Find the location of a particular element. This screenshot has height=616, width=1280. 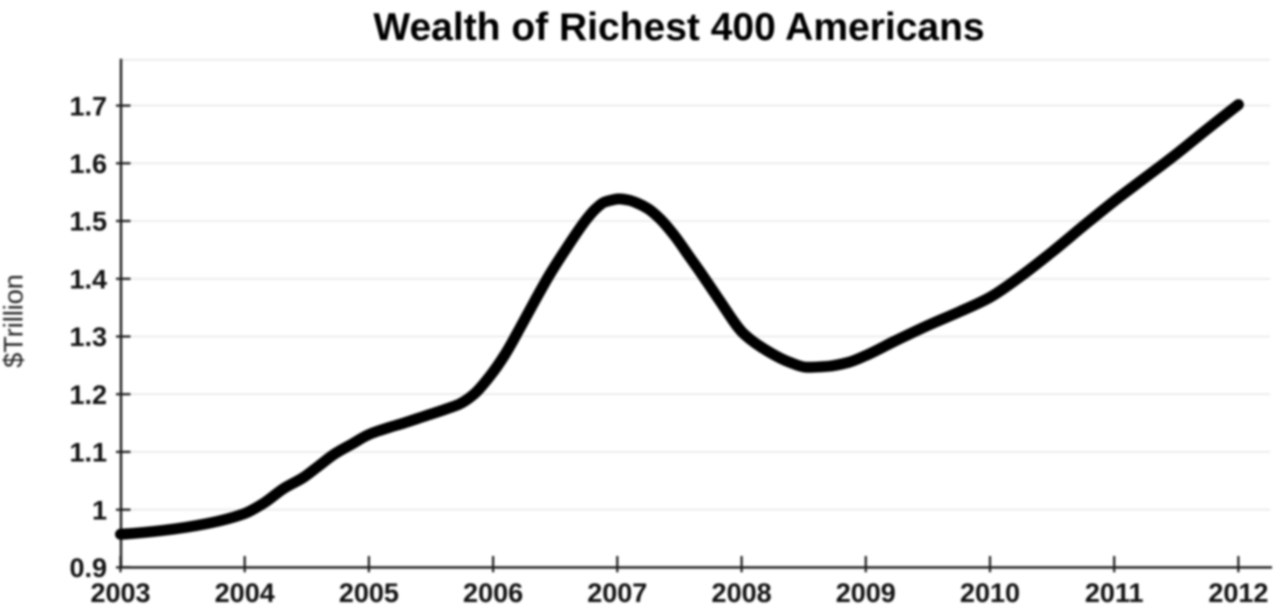

svg-text: 2007 is located at coordinates (617, 593).